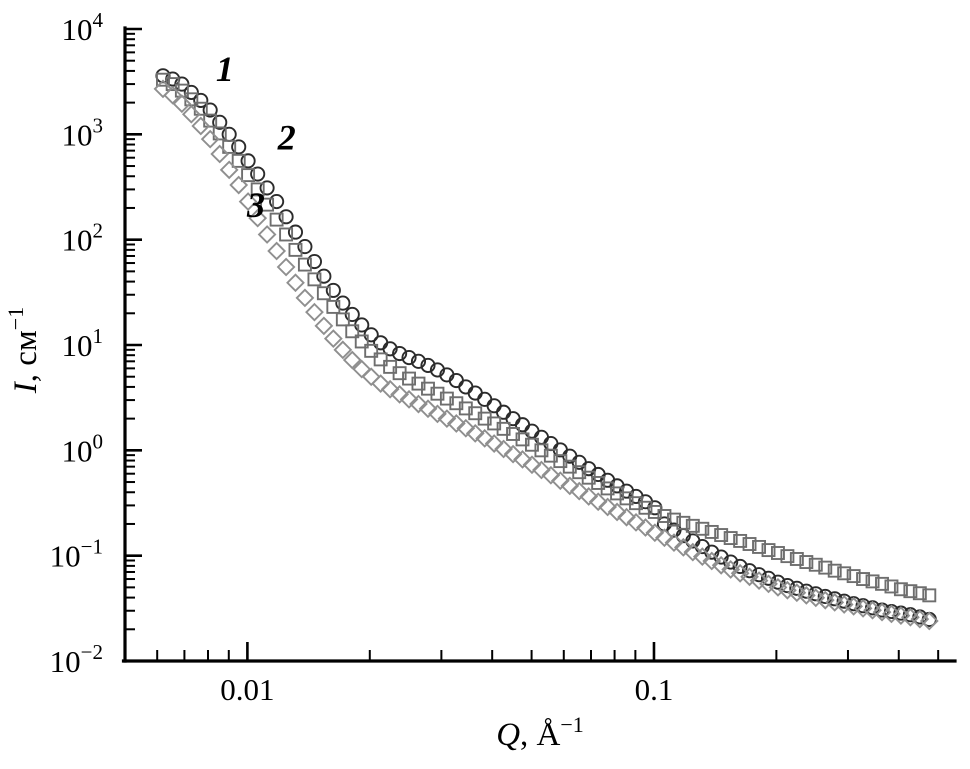 The width and height of the screenshot is (970, 769). I want to click on x-tick-label-0: 0.01, so click(247, 689).